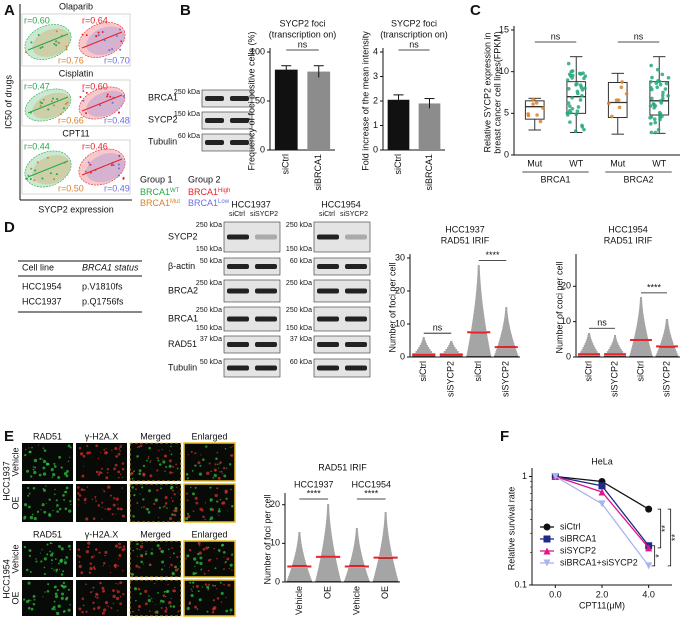 The width and height of the screenshot is (685, 618). I want to click on kda-marker: 150 kDa, so click(209, 249).